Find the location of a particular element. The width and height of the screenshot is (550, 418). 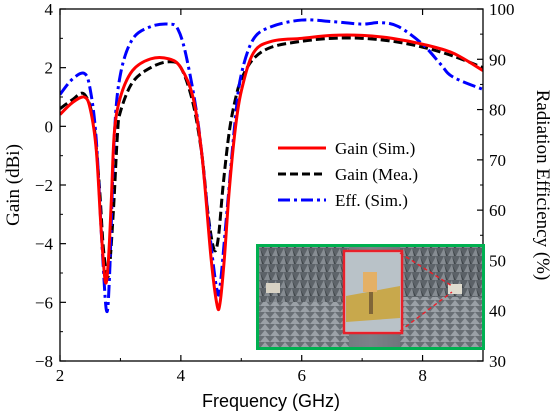

probe-antenna is located at coordinates (273, 288).